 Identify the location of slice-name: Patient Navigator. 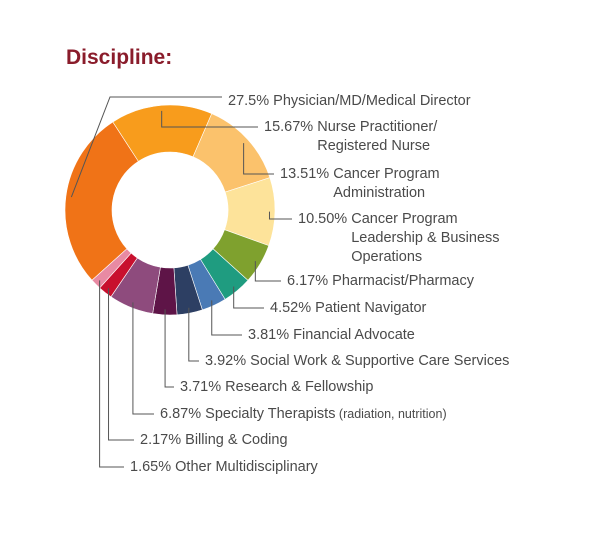
(370, 308).